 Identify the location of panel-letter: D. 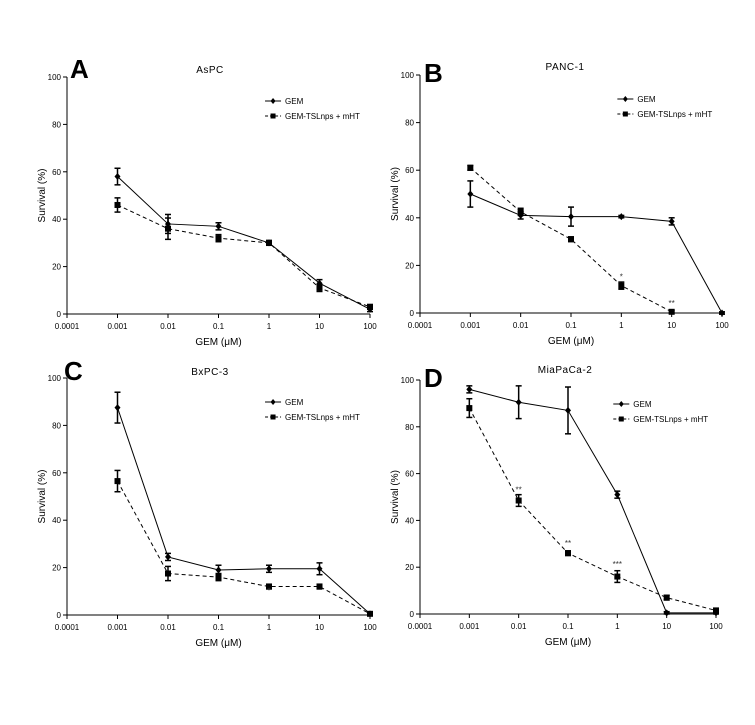
(433, 378).